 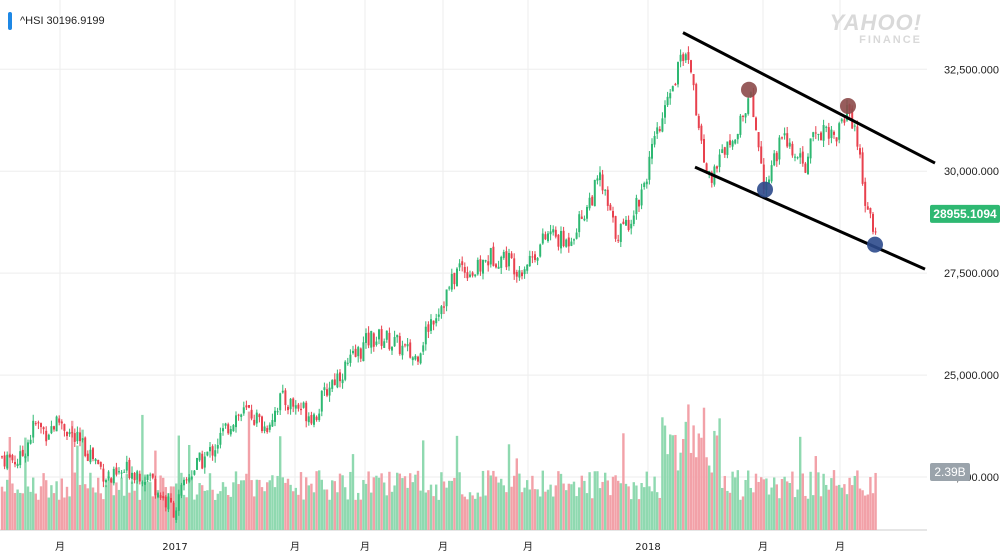 I want to click on x-tick-label: 月, so click(x=60, y=547).